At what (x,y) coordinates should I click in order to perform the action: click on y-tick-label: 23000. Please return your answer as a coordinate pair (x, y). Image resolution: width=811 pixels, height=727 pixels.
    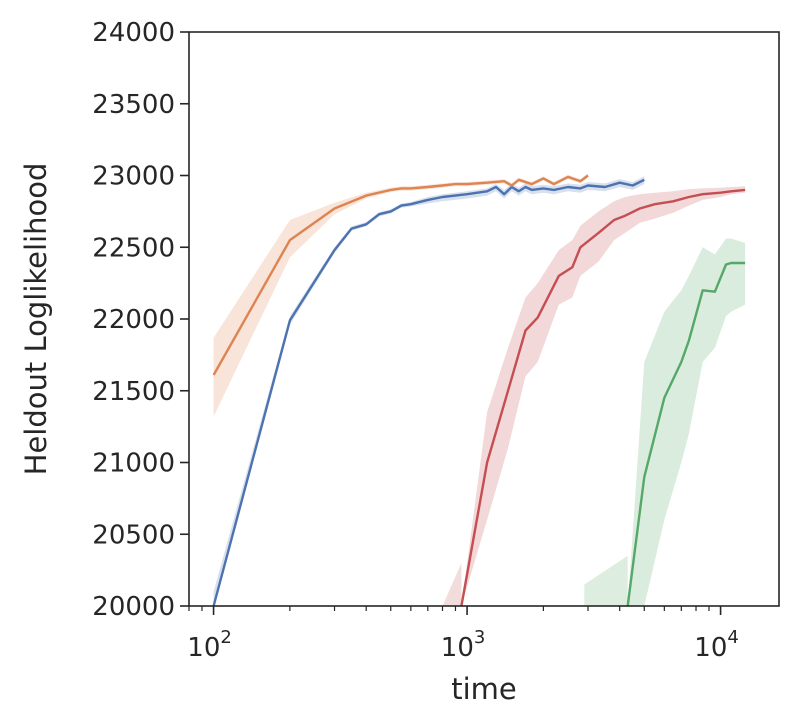
    Looking at the image, I should click on (133, 177).